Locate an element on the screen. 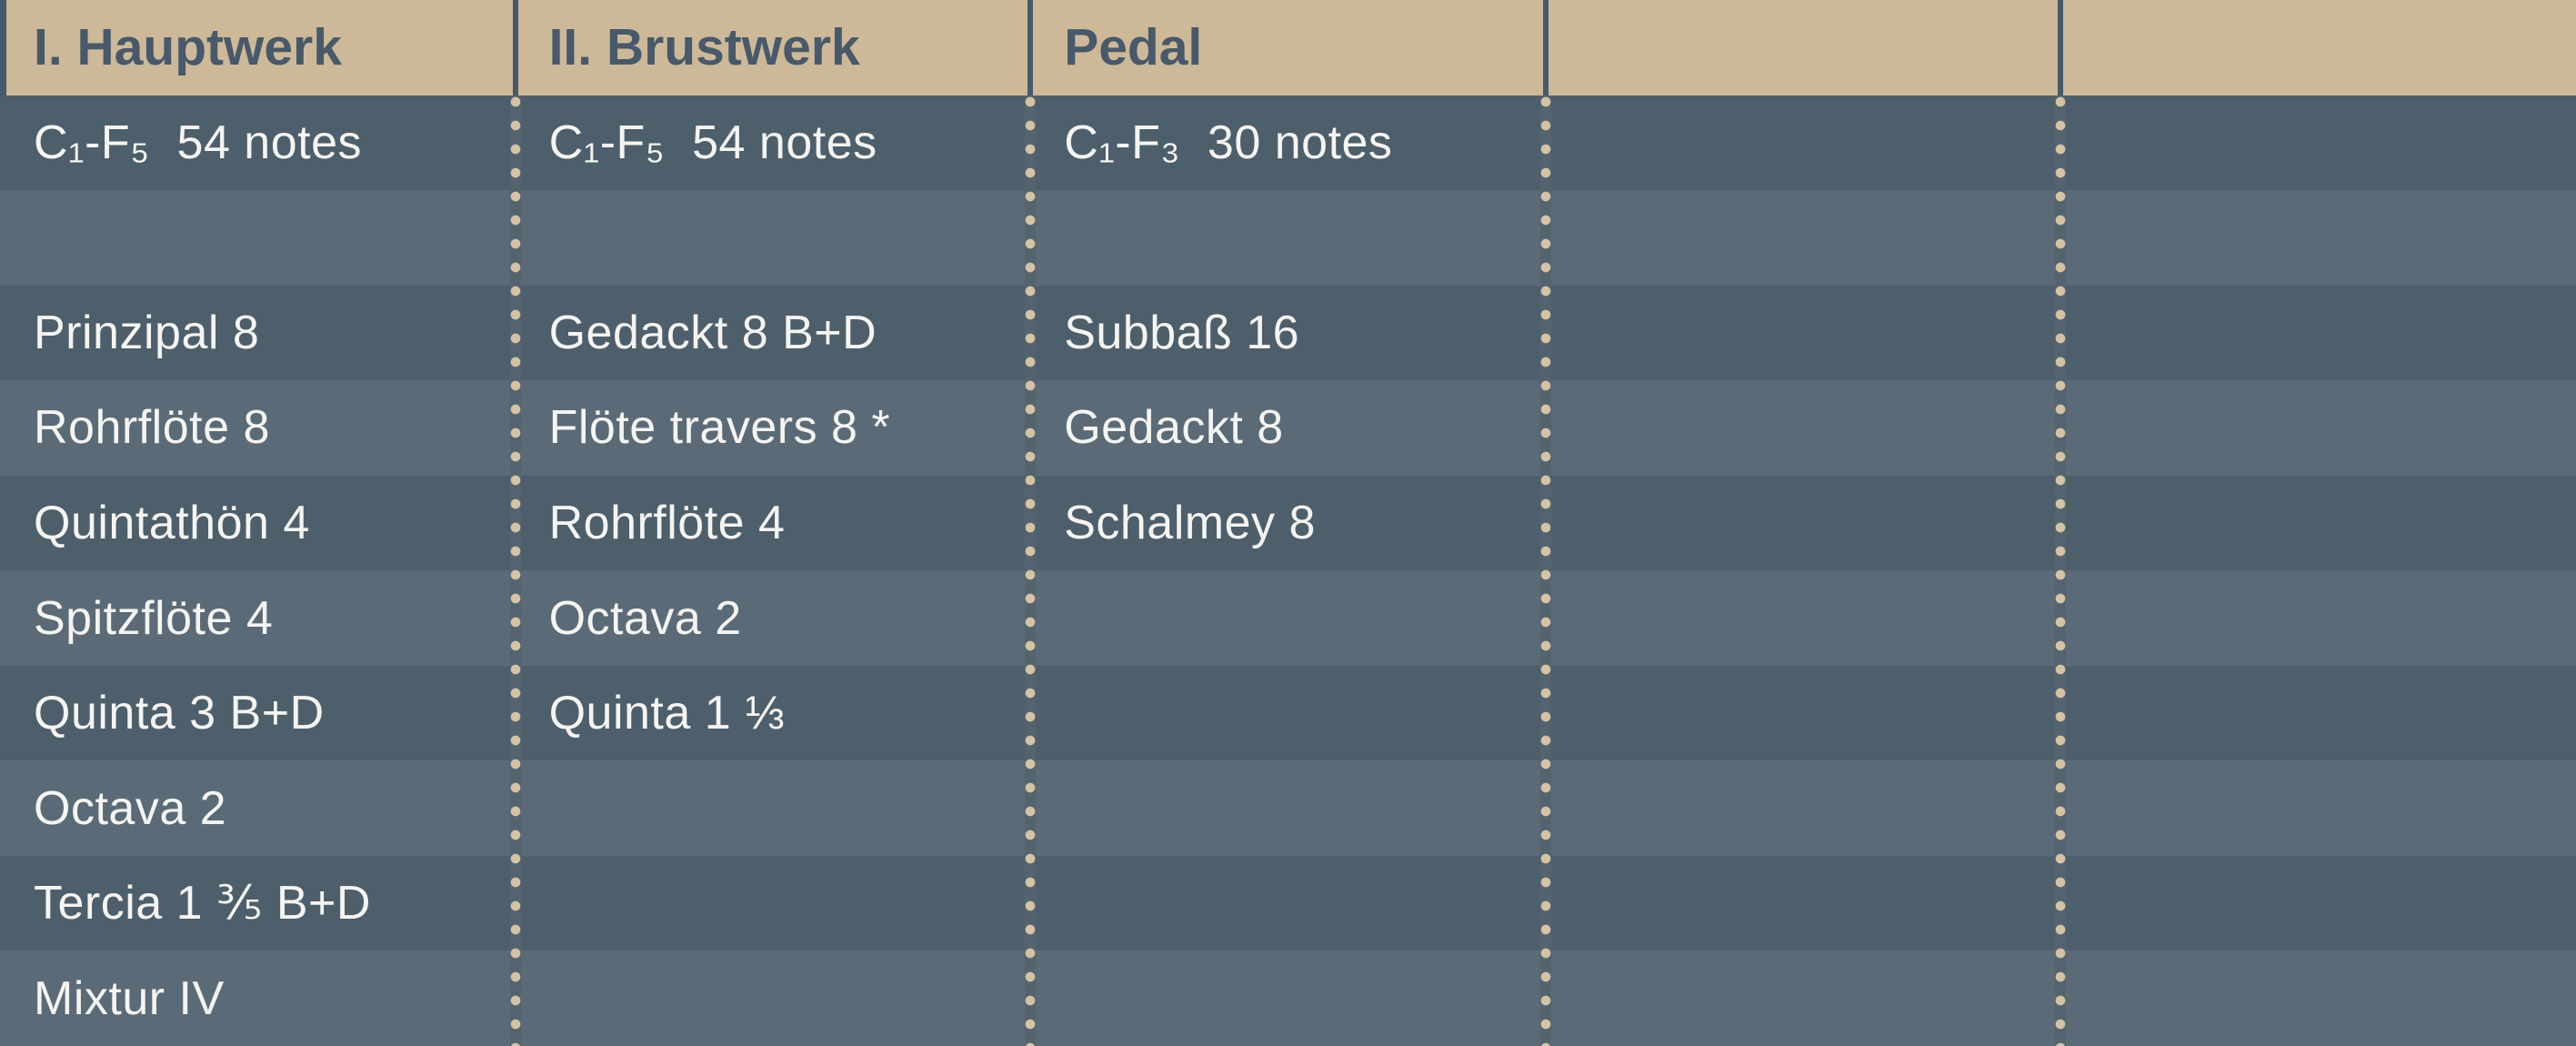 This screenshot has height=1046, width=2576. compass-cell-label-pedal: C₁-F₃ 30 notes is located at coordinates (1228, 142).